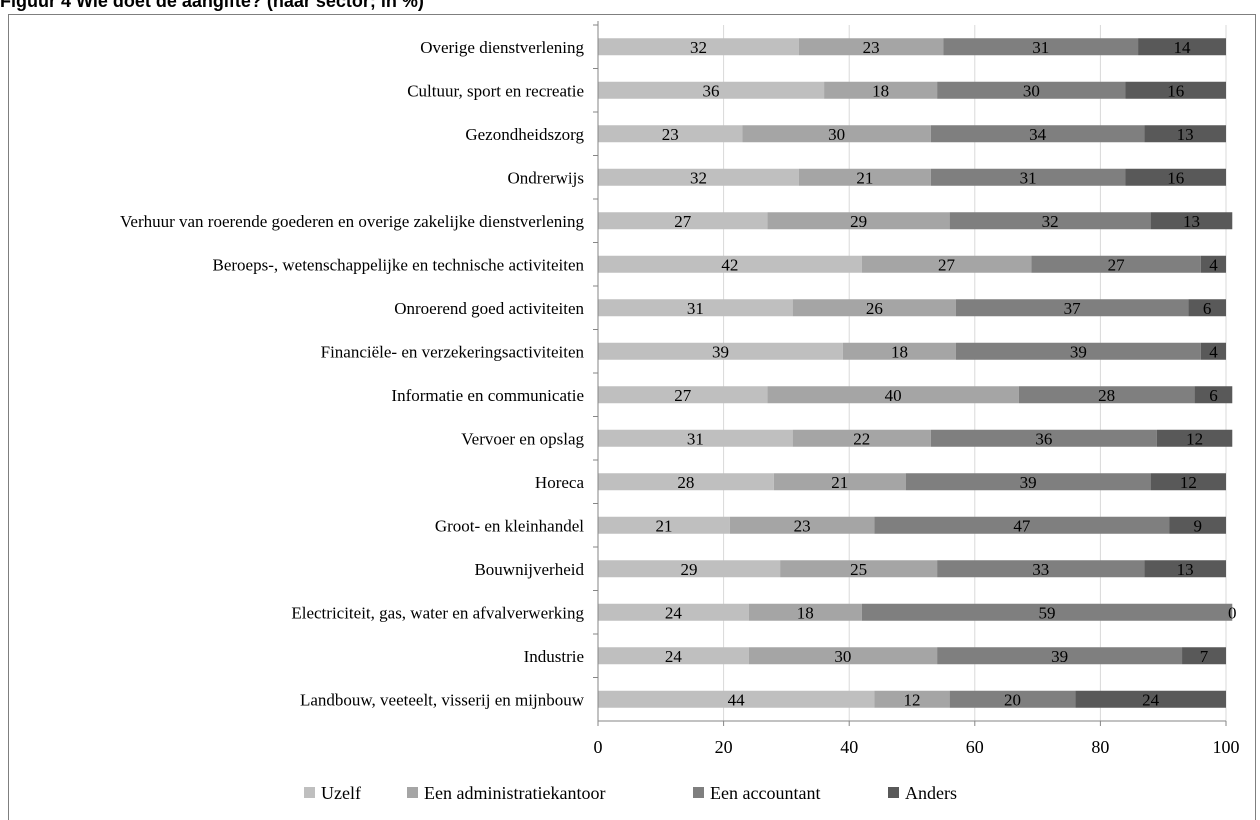 This screenshot has width=1260, height=820. I want to click on data-label: 40, so click(893, 395).